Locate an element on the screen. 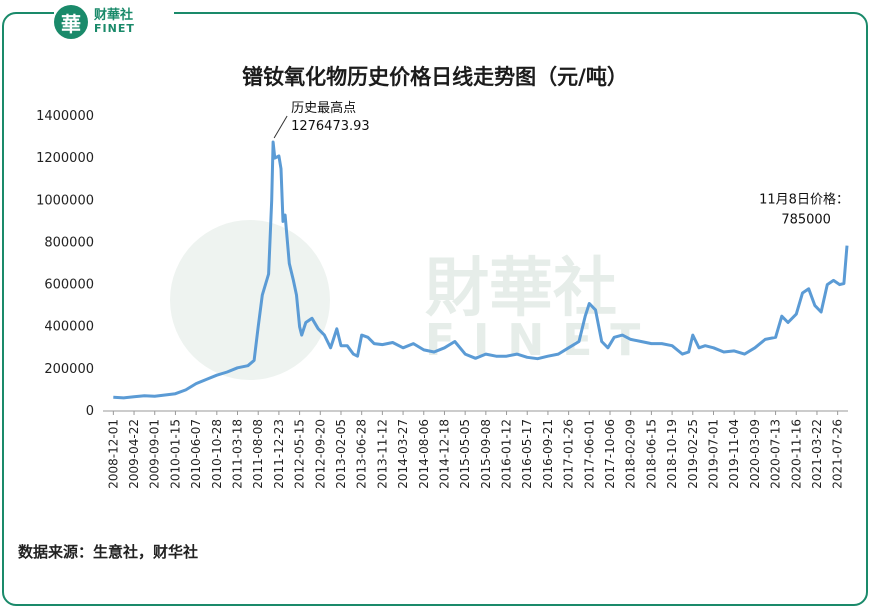  watermark: 財華社 FINET is located at coordinates (405, 300).